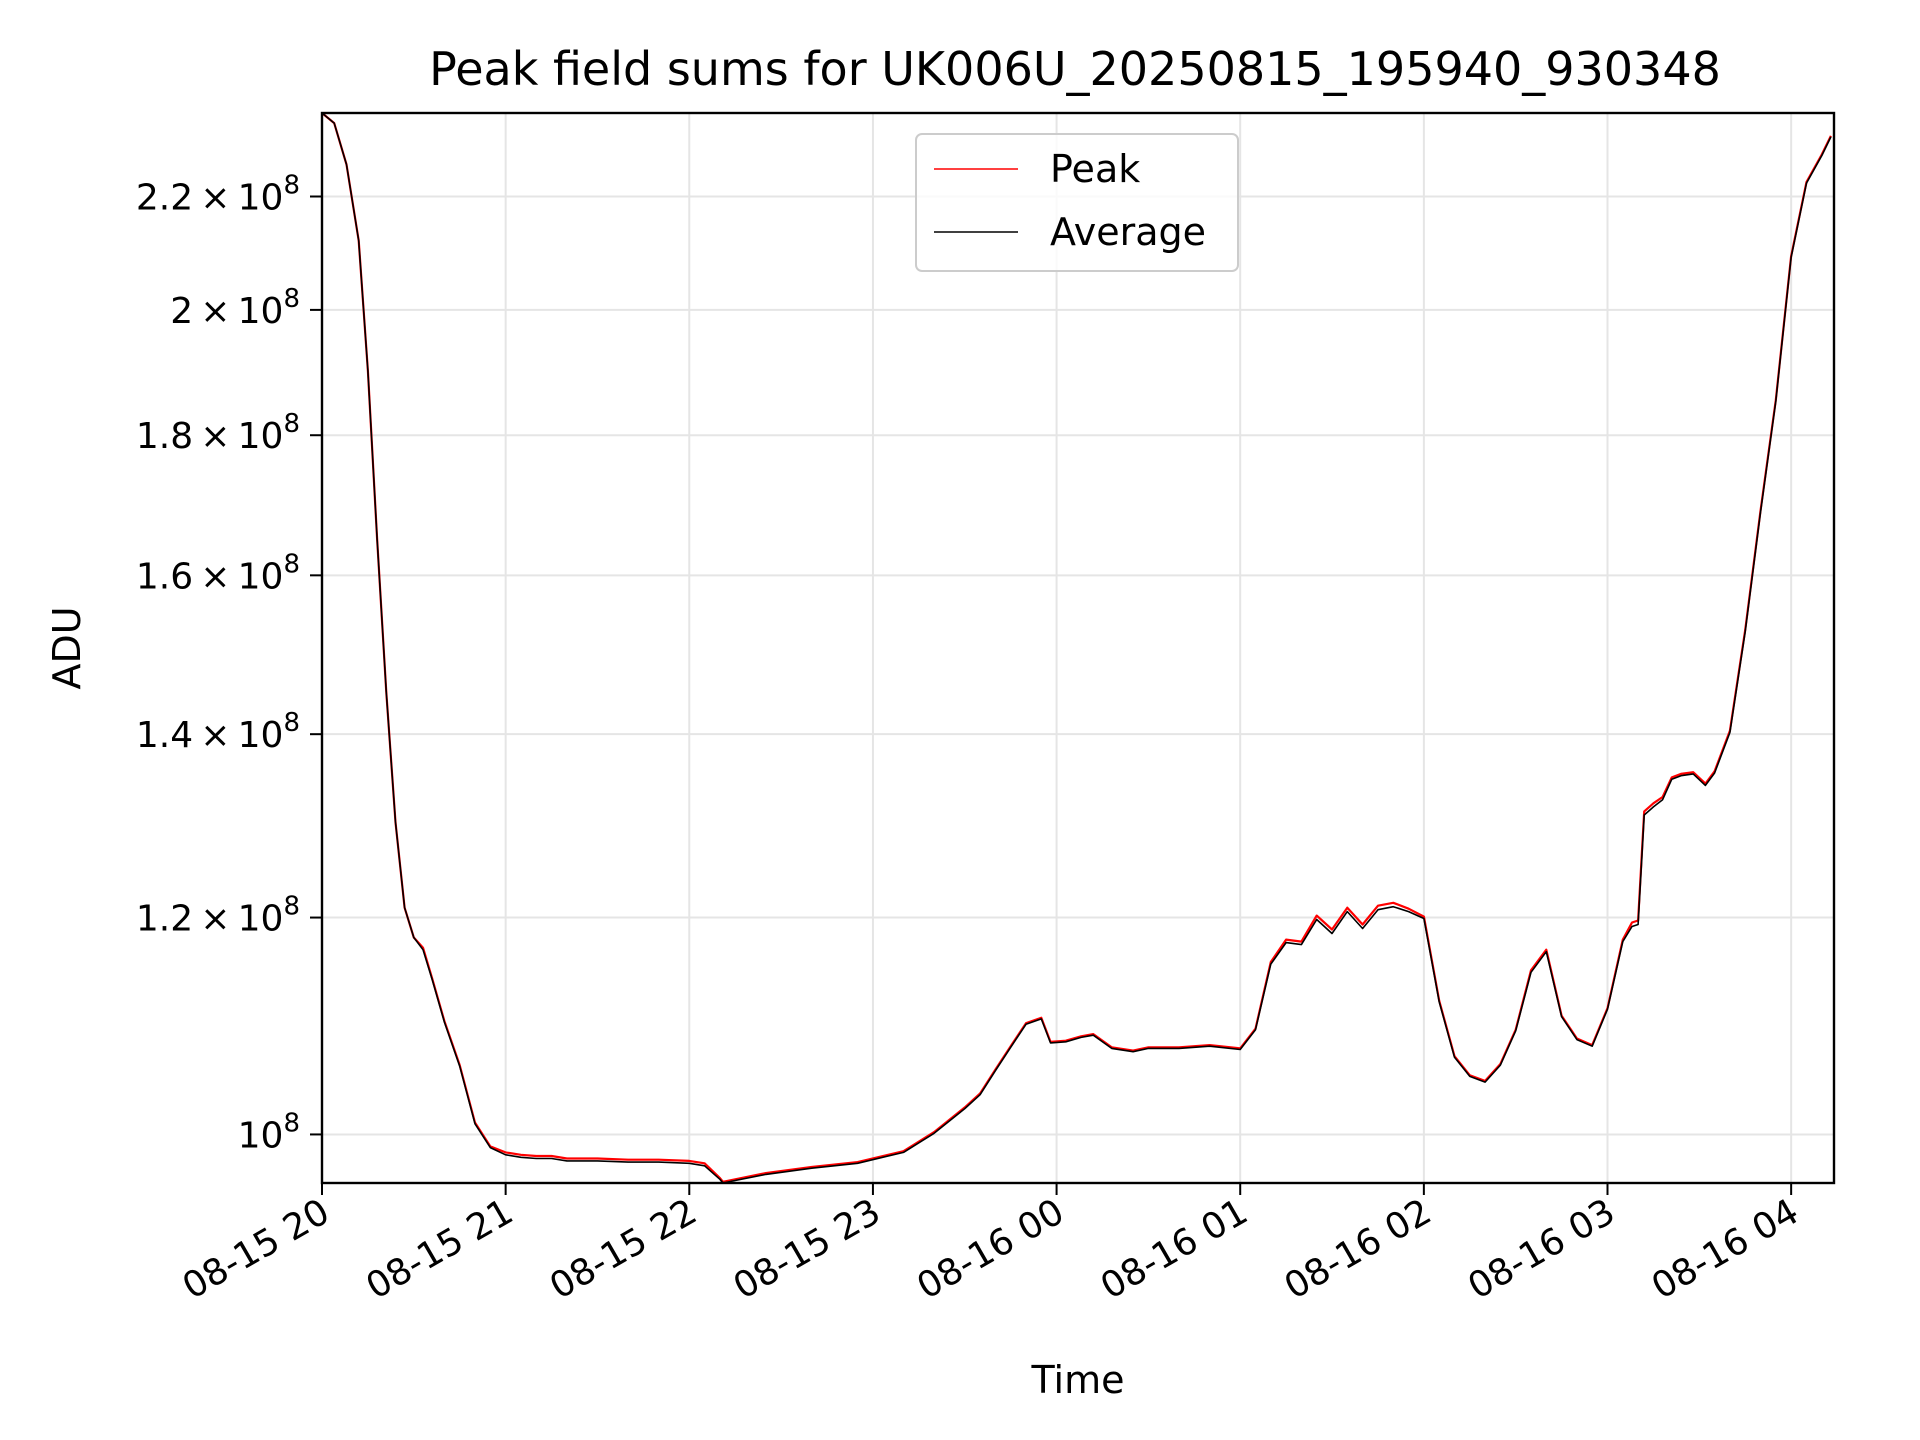 Image resolution: width=1920 pixels, height=1440 pixels. I want to click on y-tick-label: 2 × 108, so click(235, 308).